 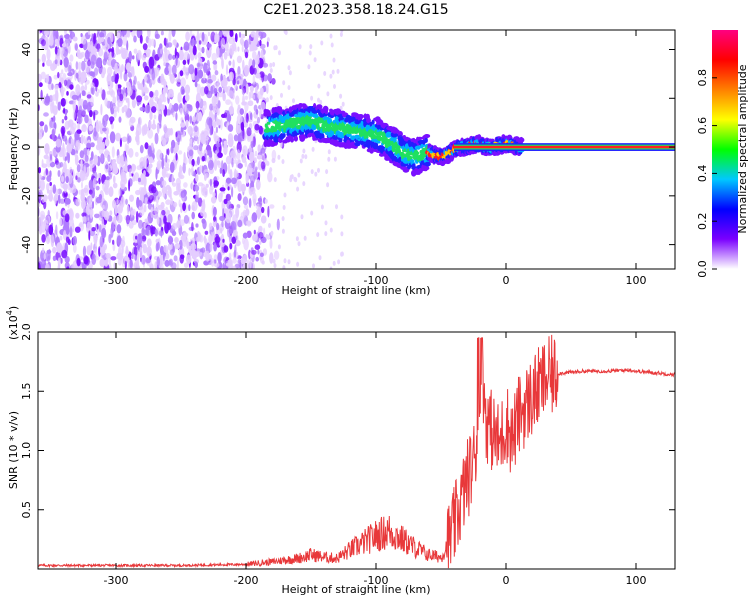 I want to click on heatmap-ylabel: Frequency (Hz), so click(x=13, y=149).